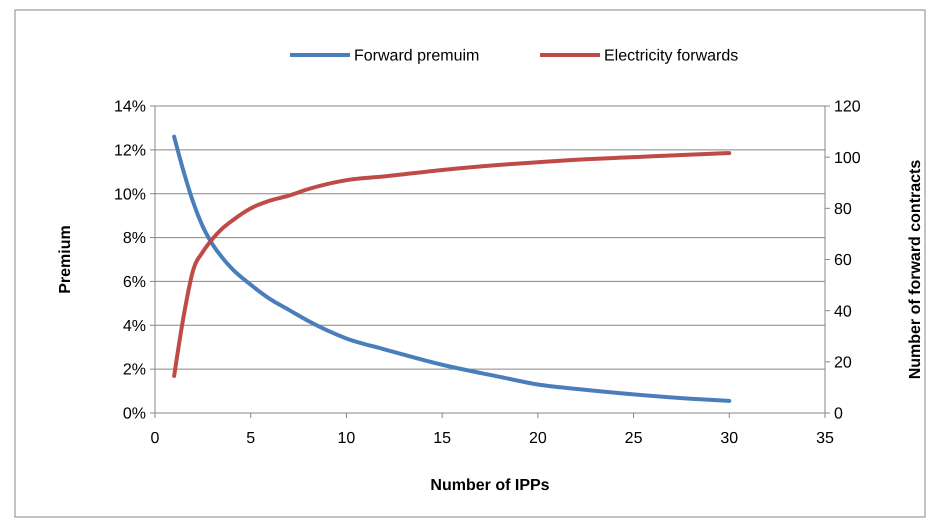  I want to click on y2-tick-label: 40, so click(843, 311).